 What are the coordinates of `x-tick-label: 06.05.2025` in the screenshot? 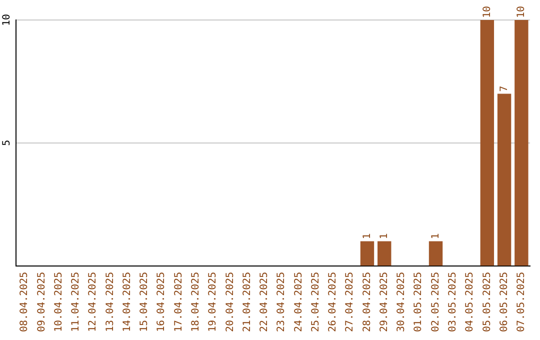 It's located at (504, 302).